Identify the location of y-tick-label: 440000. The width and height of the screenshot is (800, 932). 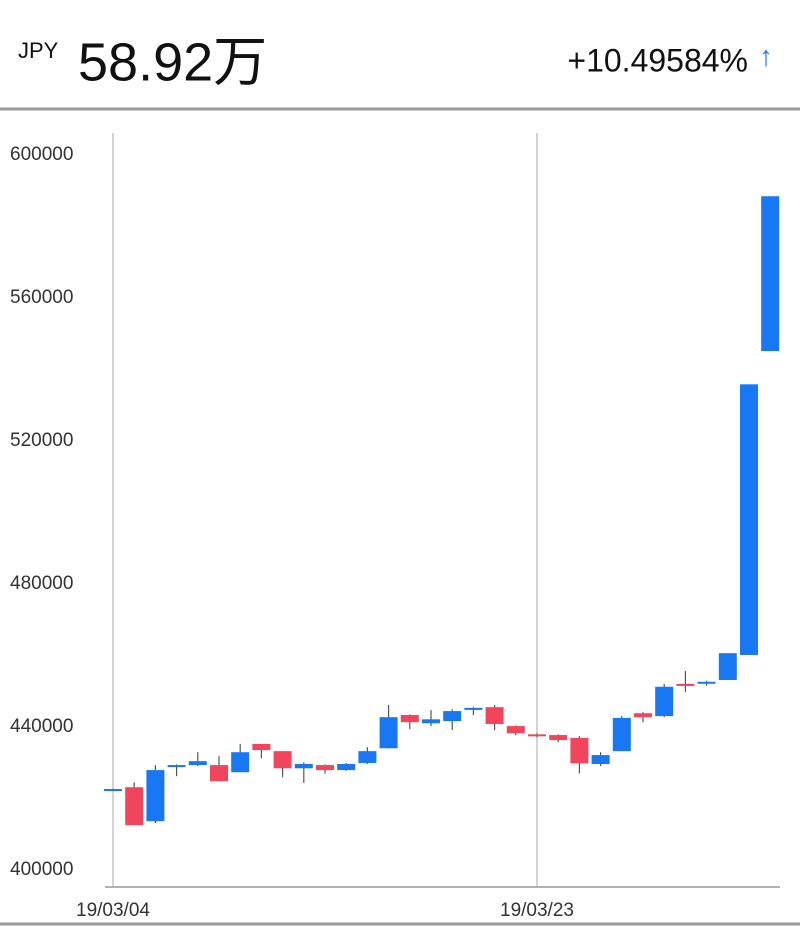
(41, 726).